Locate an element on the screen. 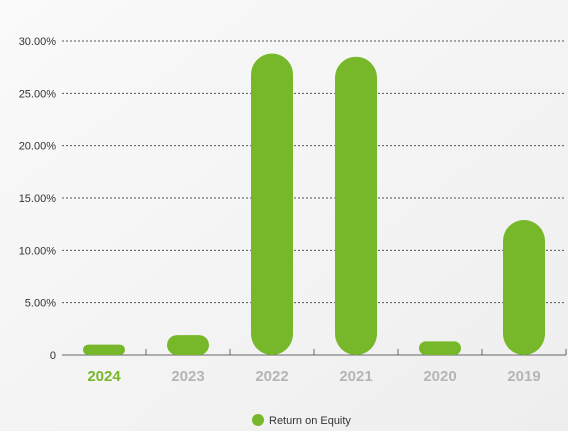  y-tick-label: 5.00% is located at coordinates (40, 304).